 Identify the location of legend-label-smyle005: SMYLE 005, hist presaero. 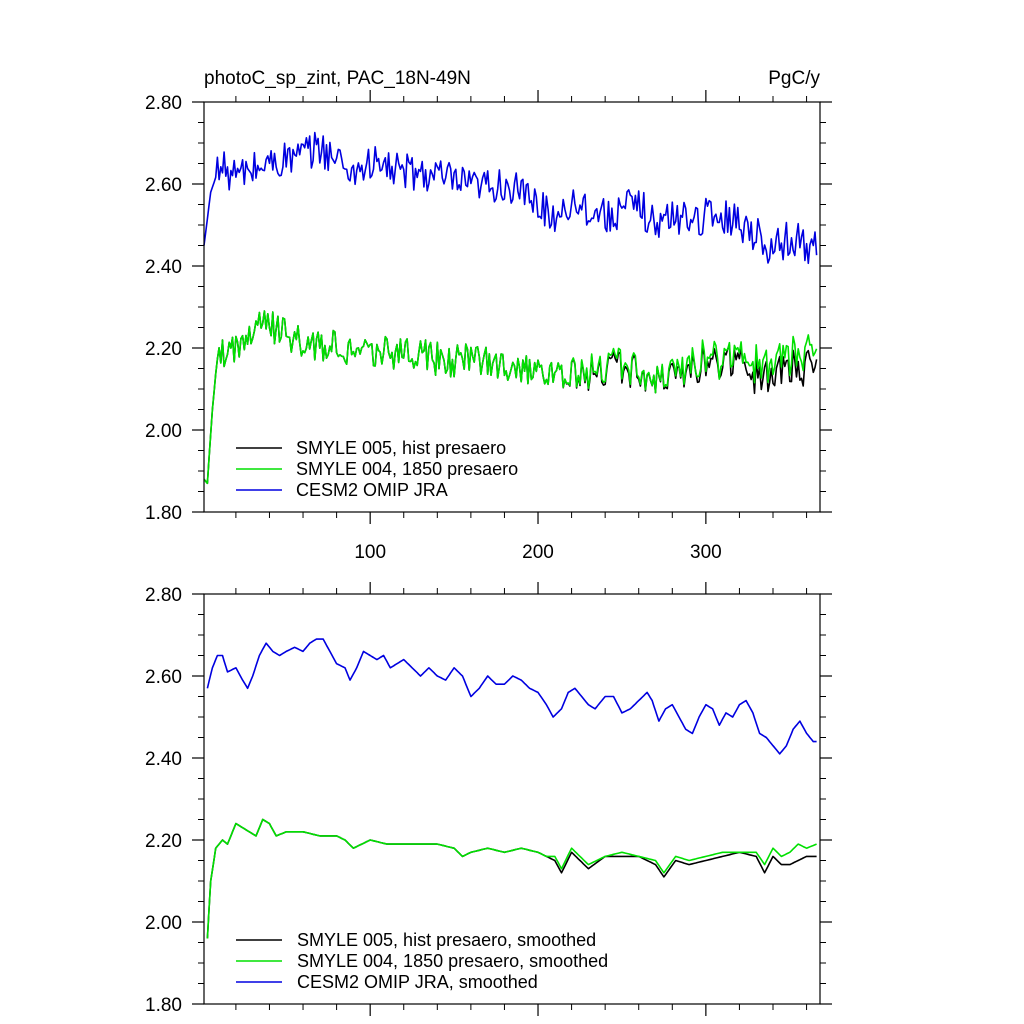
(401, 448).